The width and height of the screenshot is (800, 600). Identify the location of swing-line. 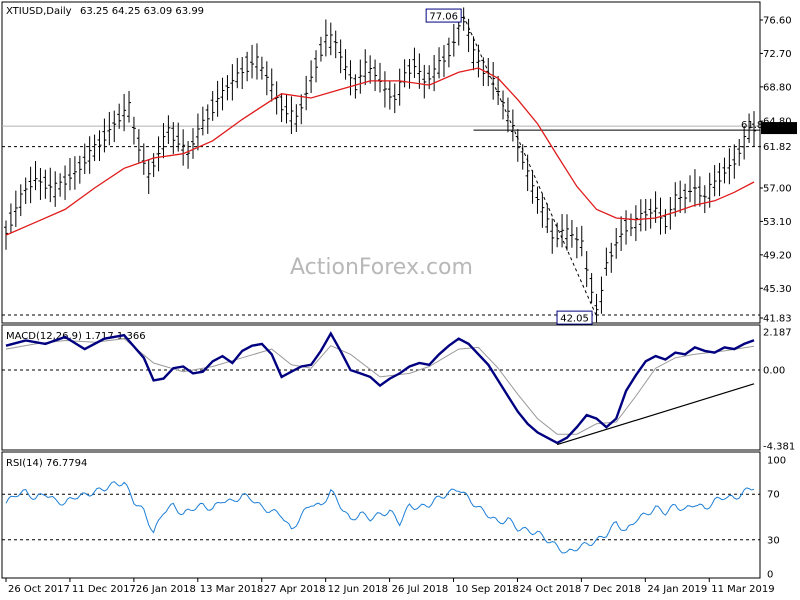
(530, 166).